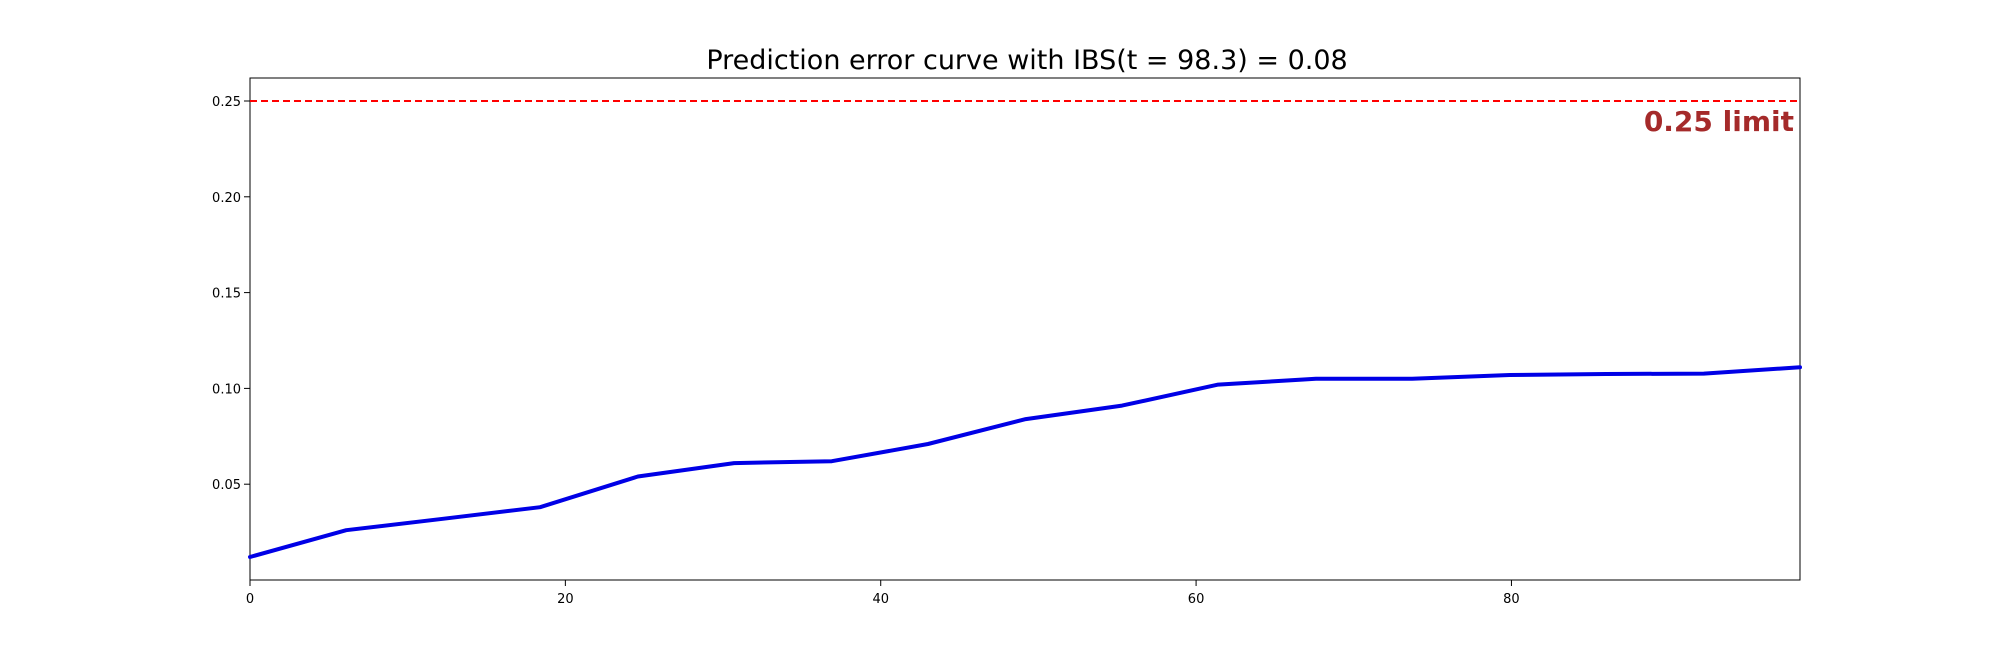  What do you see at coordinates (226, 102) in the screenshot?
I see `y-tick-label: 0.25` at bounding box center [226, 102].